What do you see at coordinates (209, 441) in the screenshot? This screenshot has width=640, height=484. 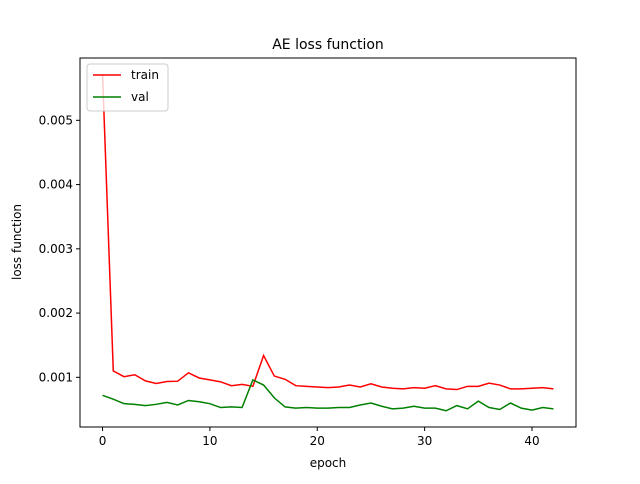 I see `x-tick-label: 10` at bounding box center [209, 441].